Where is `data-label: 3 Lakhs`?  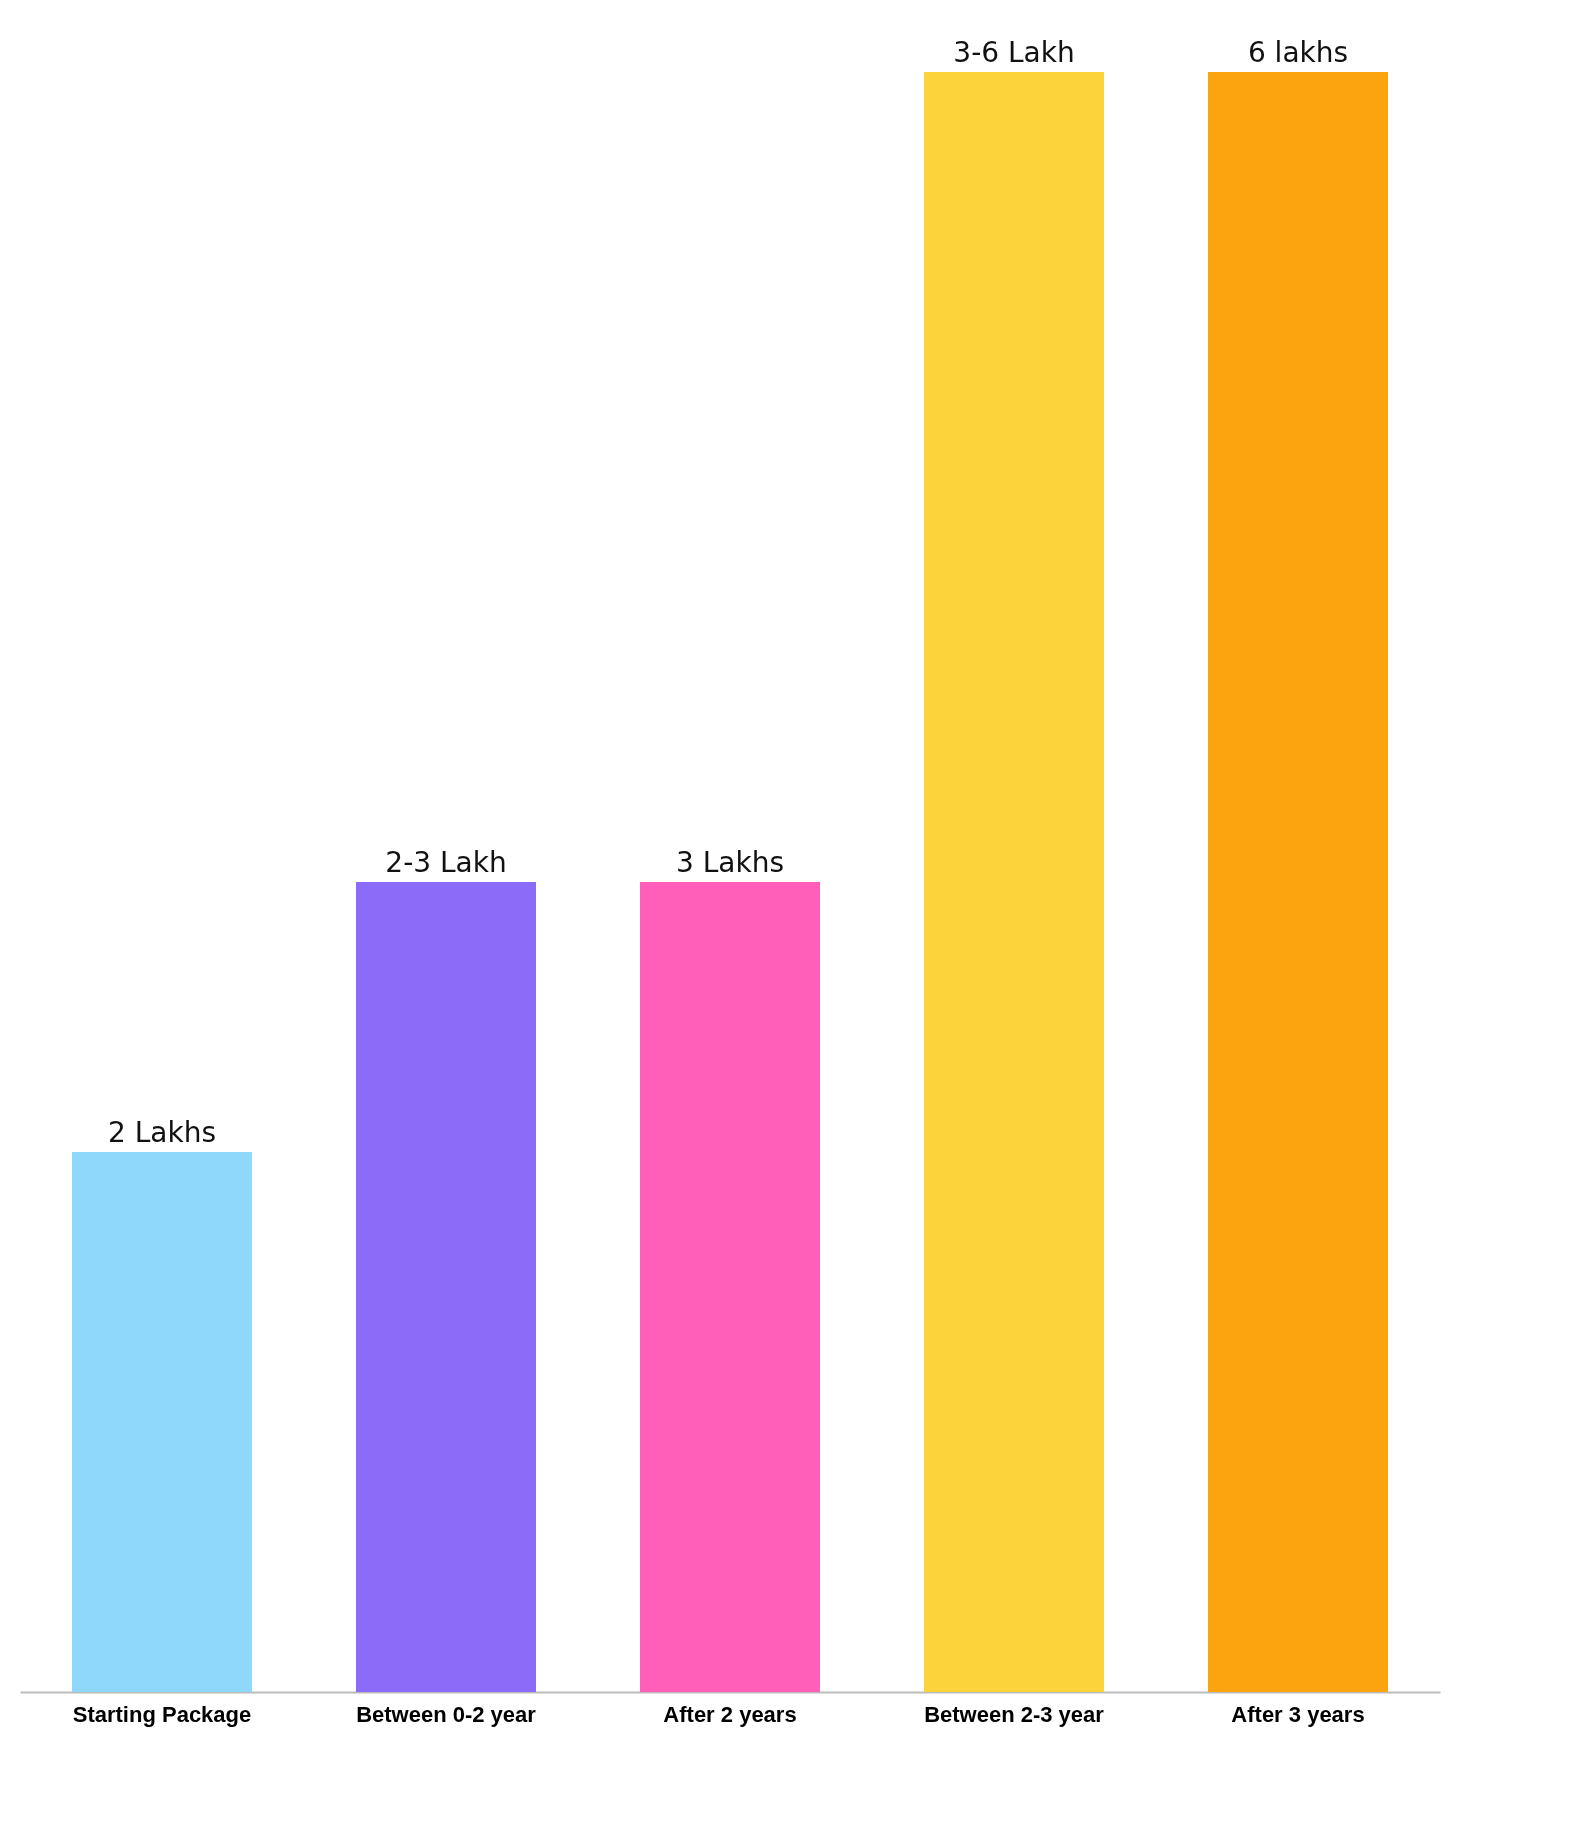 data-label: 3 Lakhs is located at coordinates (730, 862).